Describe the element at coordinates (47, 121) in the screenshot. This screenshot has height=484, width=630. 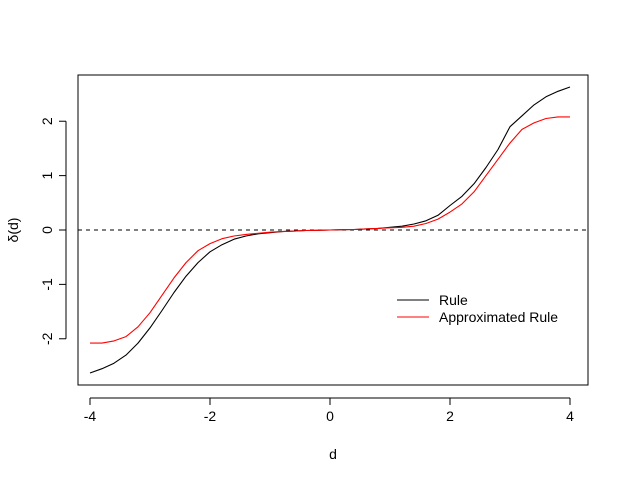
I see `y-tick-label: 2` at that location.